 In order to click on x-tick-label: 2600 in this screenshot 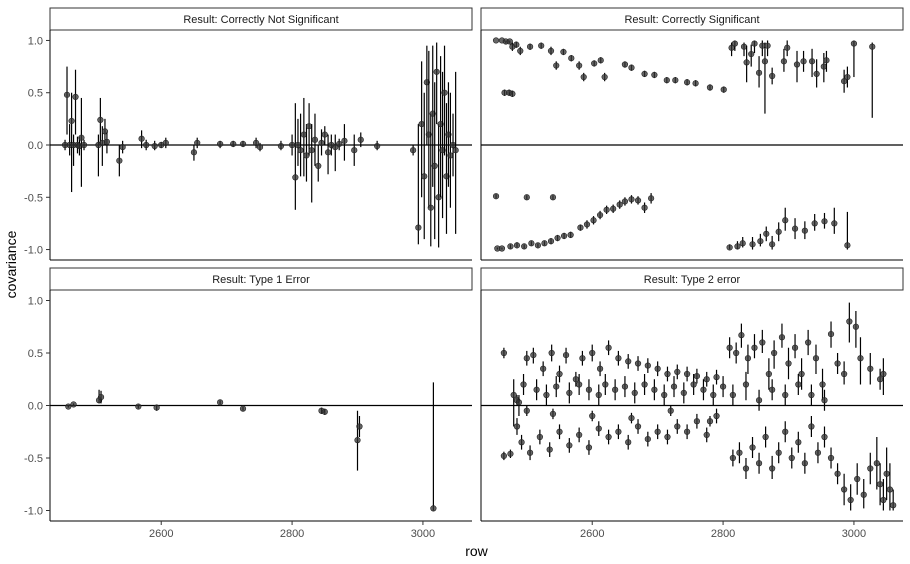, I will do `click(161, 534)`.